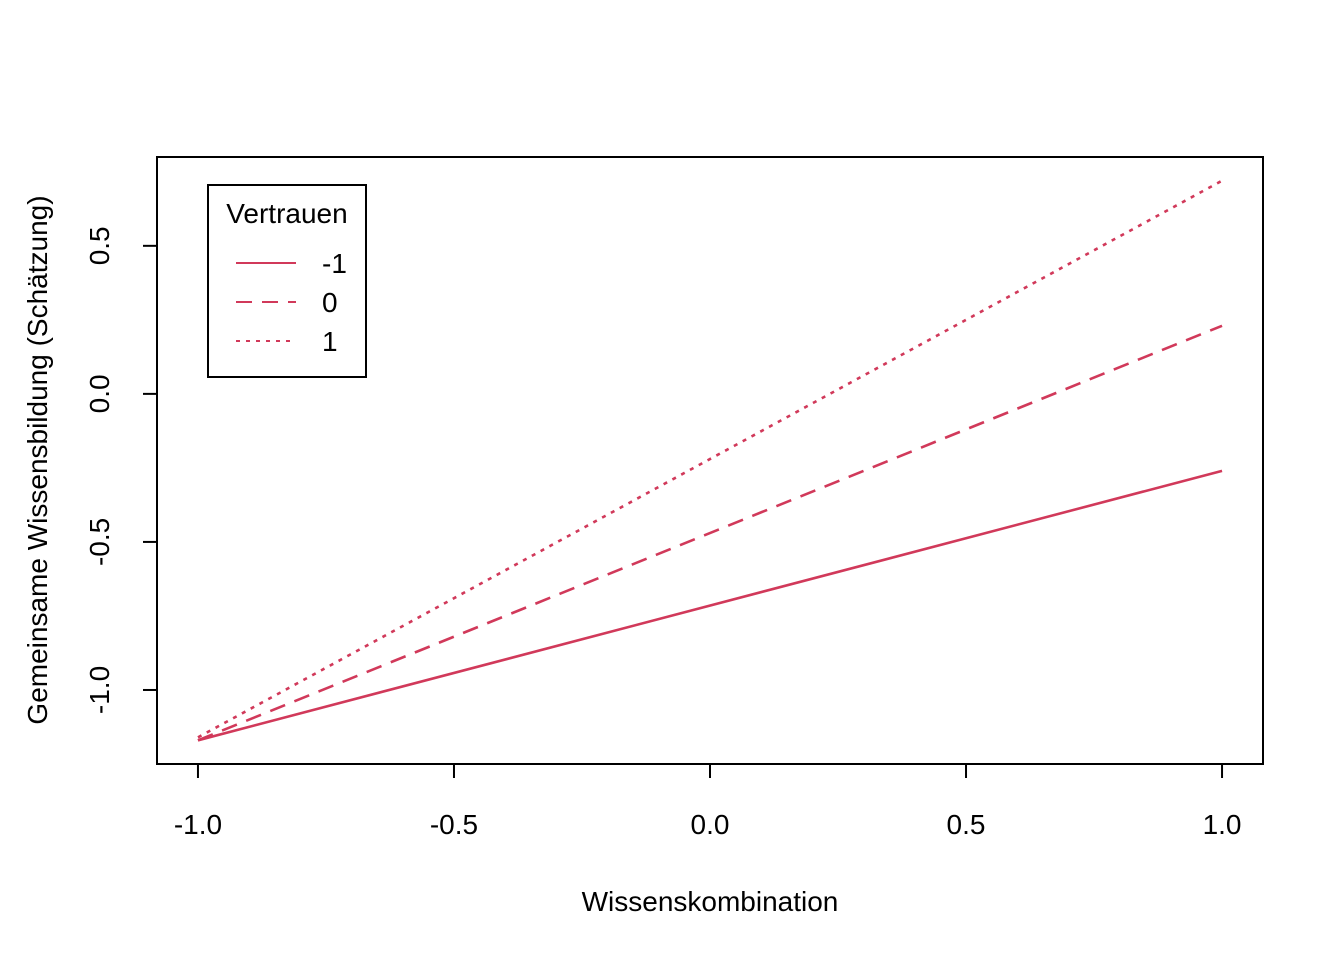 This screenshot has width=1344, height=960. I want to click on x-tick-label: 1.0, so click(1222, 824).